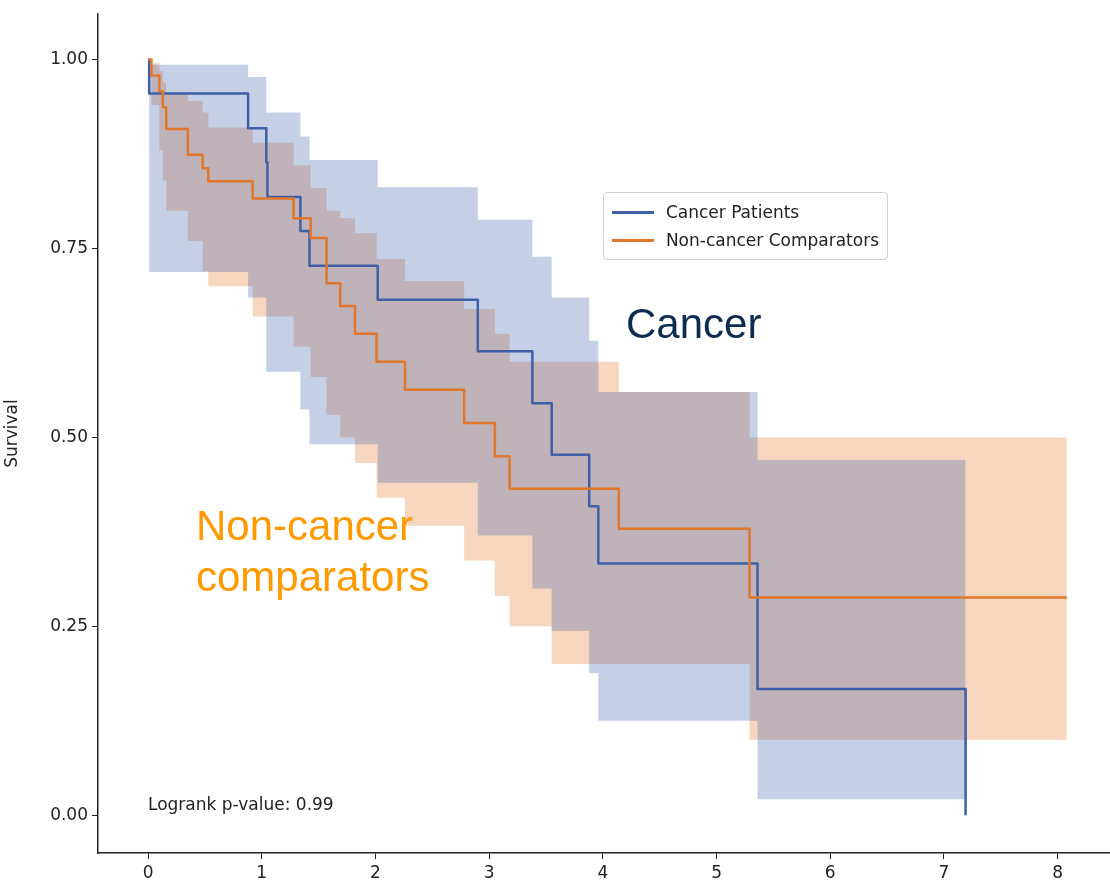  Describe the element at coordinates (375, 871) in the screenshot. I see `x-tick-label: 2` at that location.